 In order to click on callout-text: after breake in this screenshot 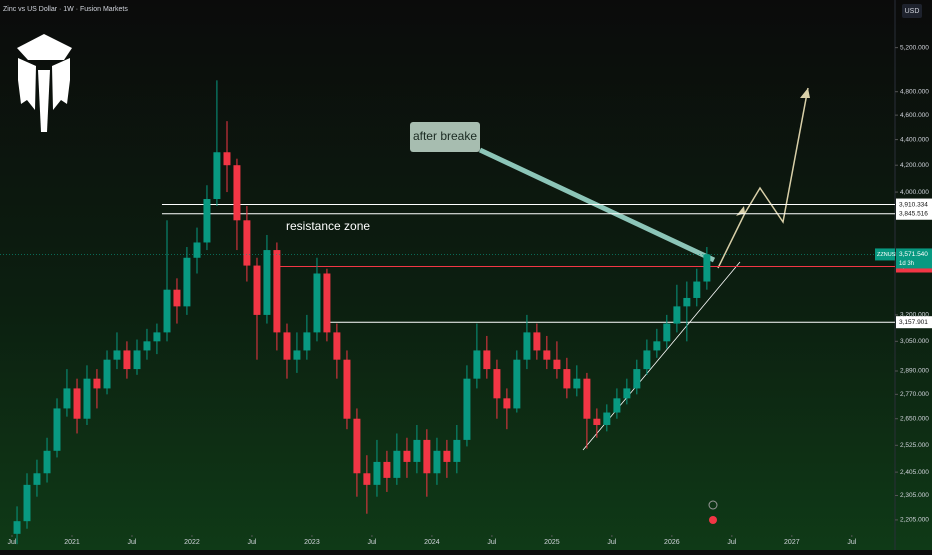, I will do `click(445, 136)`.